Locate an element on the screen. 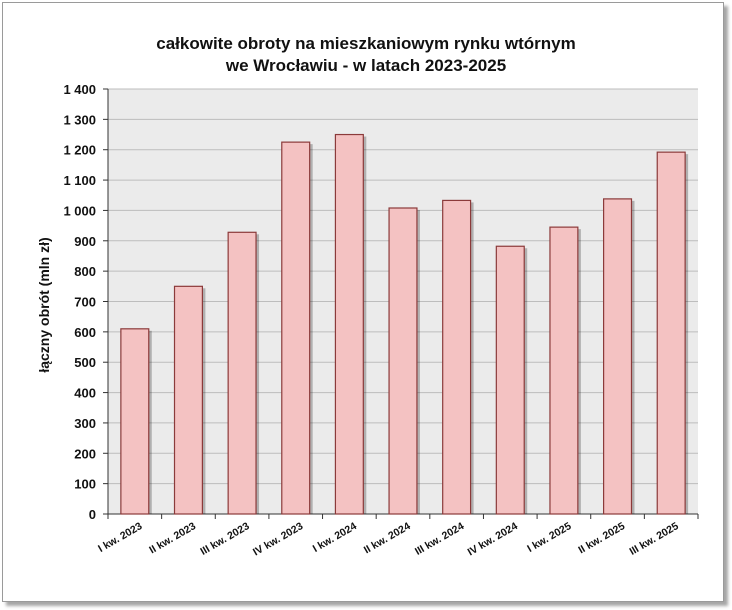  x-tick-label: I kw. 2024 is located at coordinates (335, 537).